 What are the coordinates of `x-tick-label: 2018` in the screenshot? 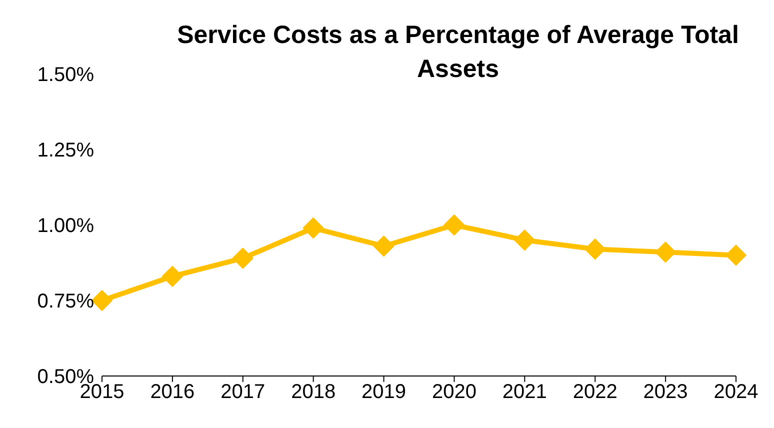 It's located at (313, 392).